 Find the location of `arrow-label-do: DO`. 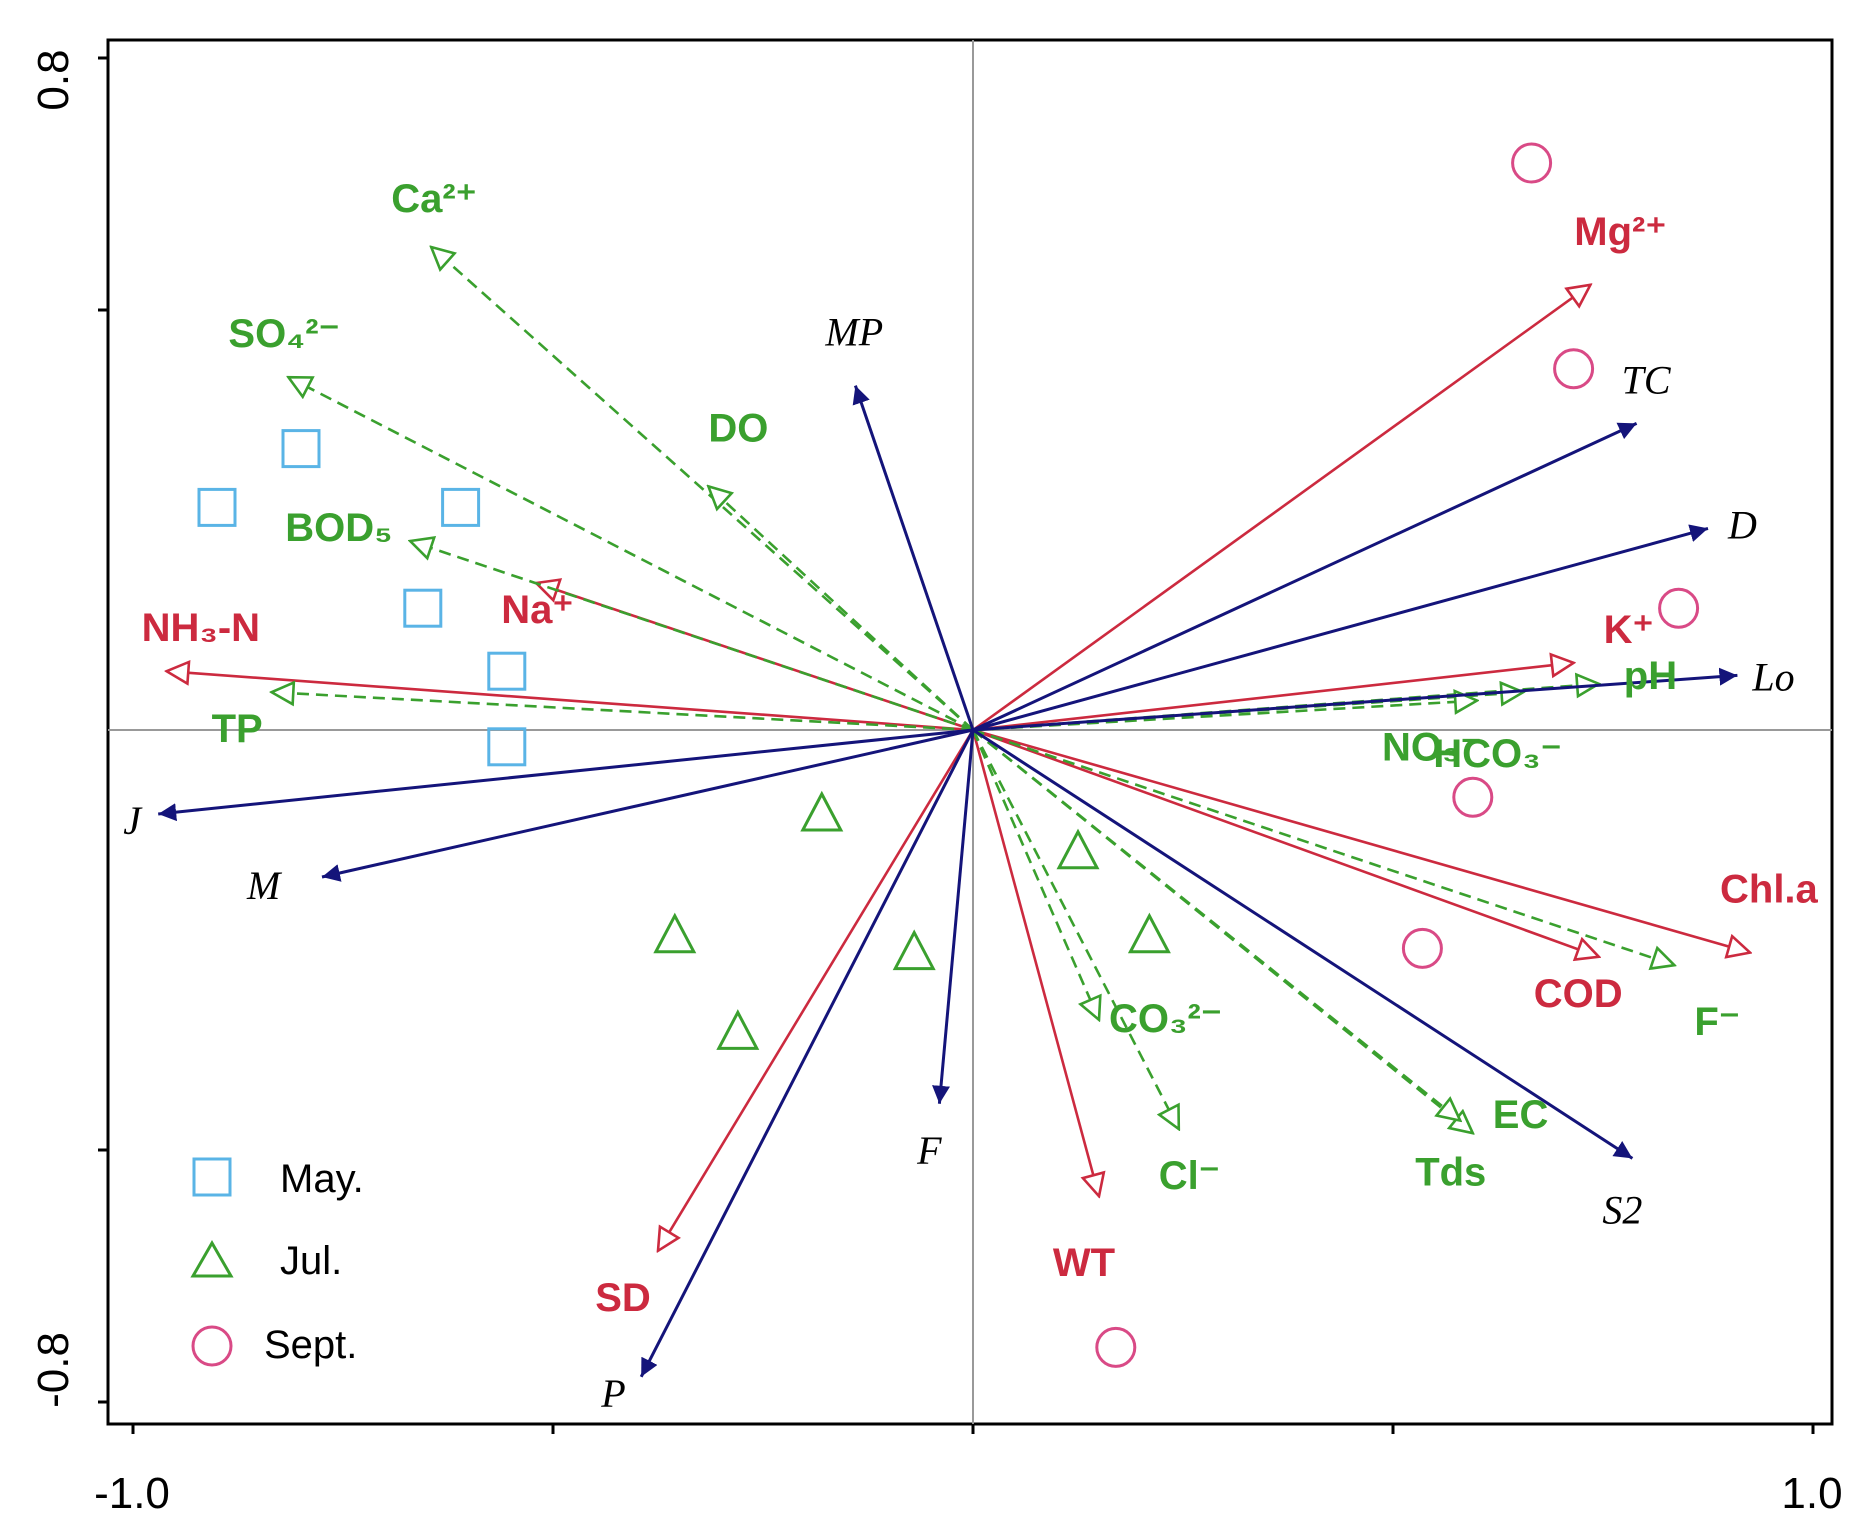

arrow-label-do: DO is located at coordinates (738, 428).